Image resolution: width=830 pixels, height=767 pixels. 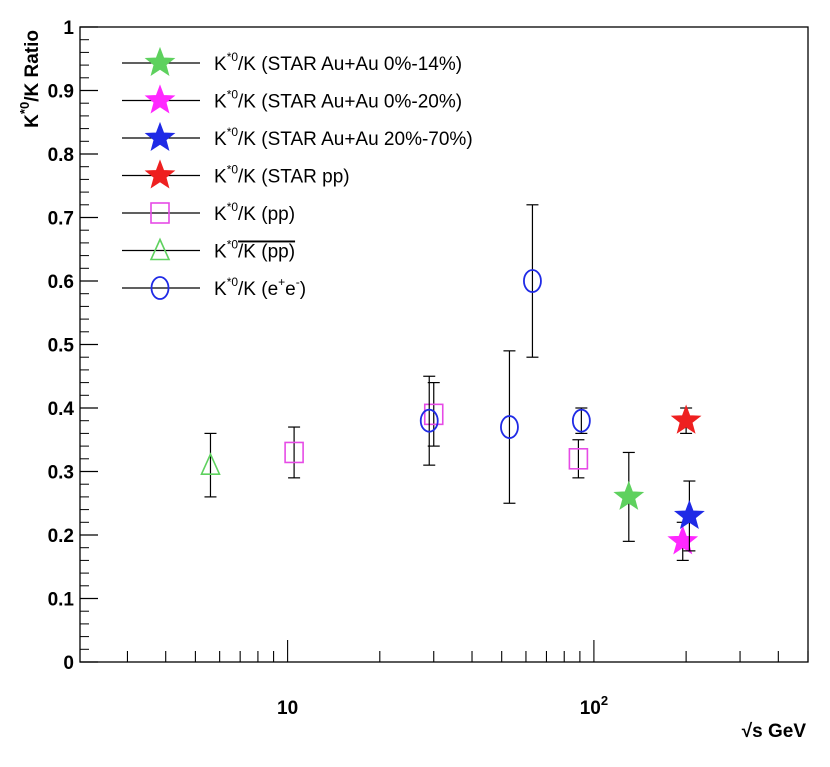 I want to click on y-tick-label: 0.8, so click(x=61, y=155).